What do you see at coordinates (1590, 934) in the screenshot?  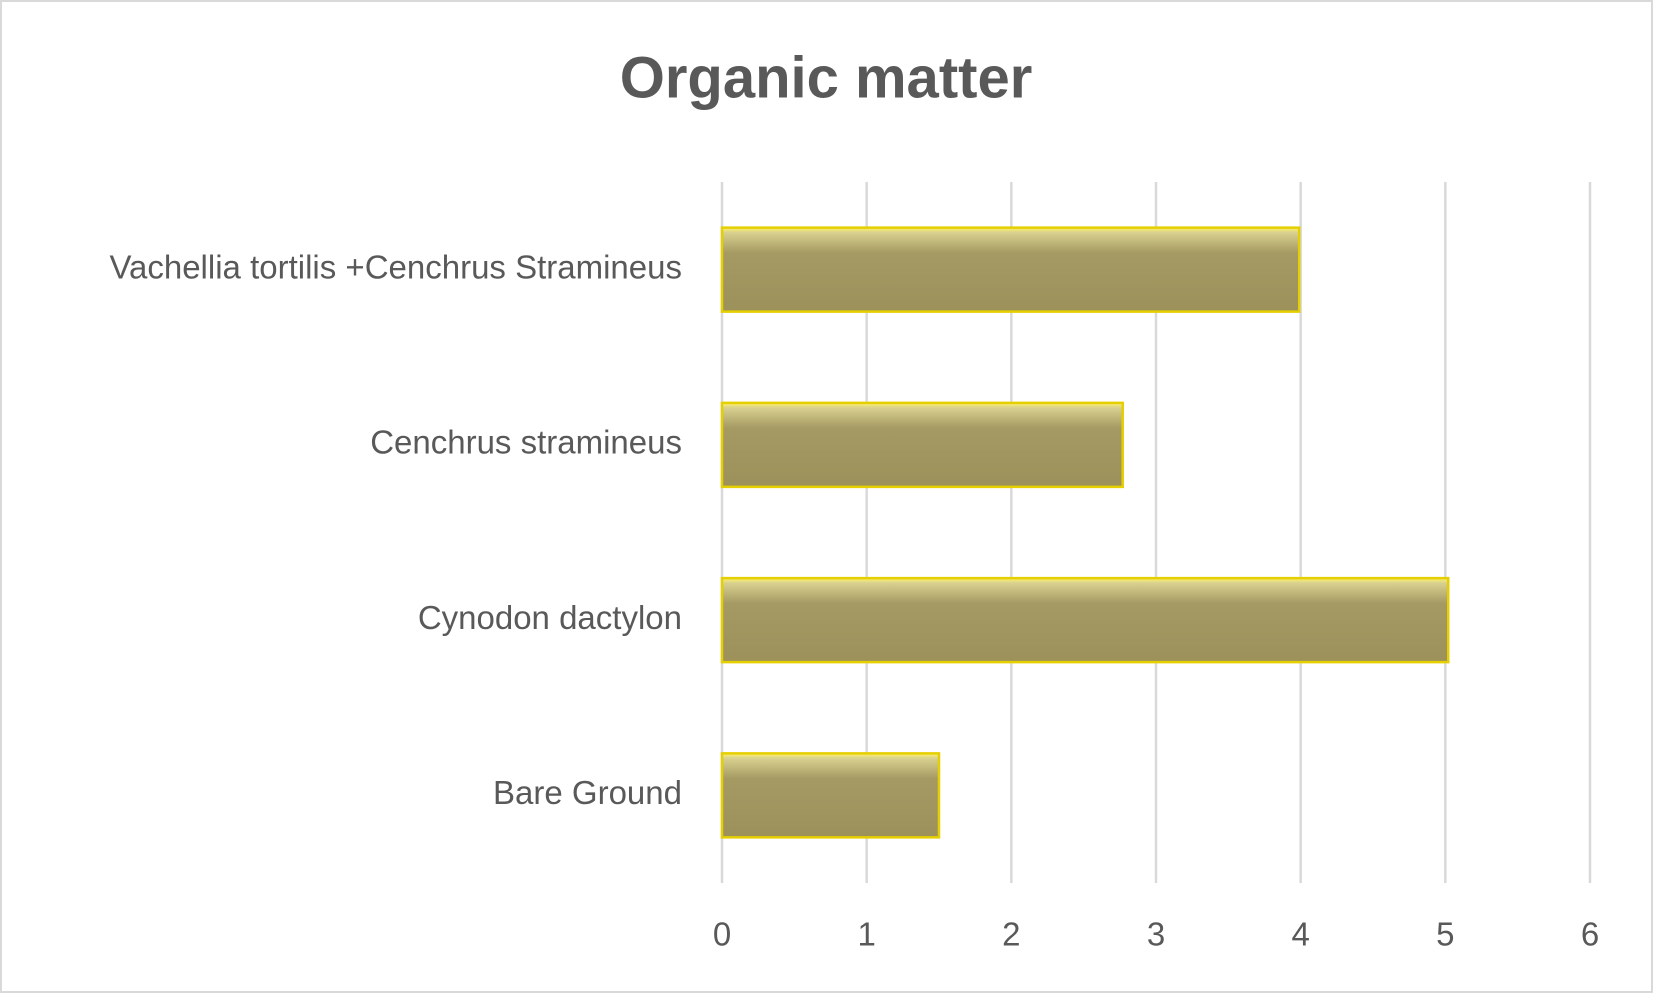 I see `x-tick-label: 6` at bounding box center [1590, 934].